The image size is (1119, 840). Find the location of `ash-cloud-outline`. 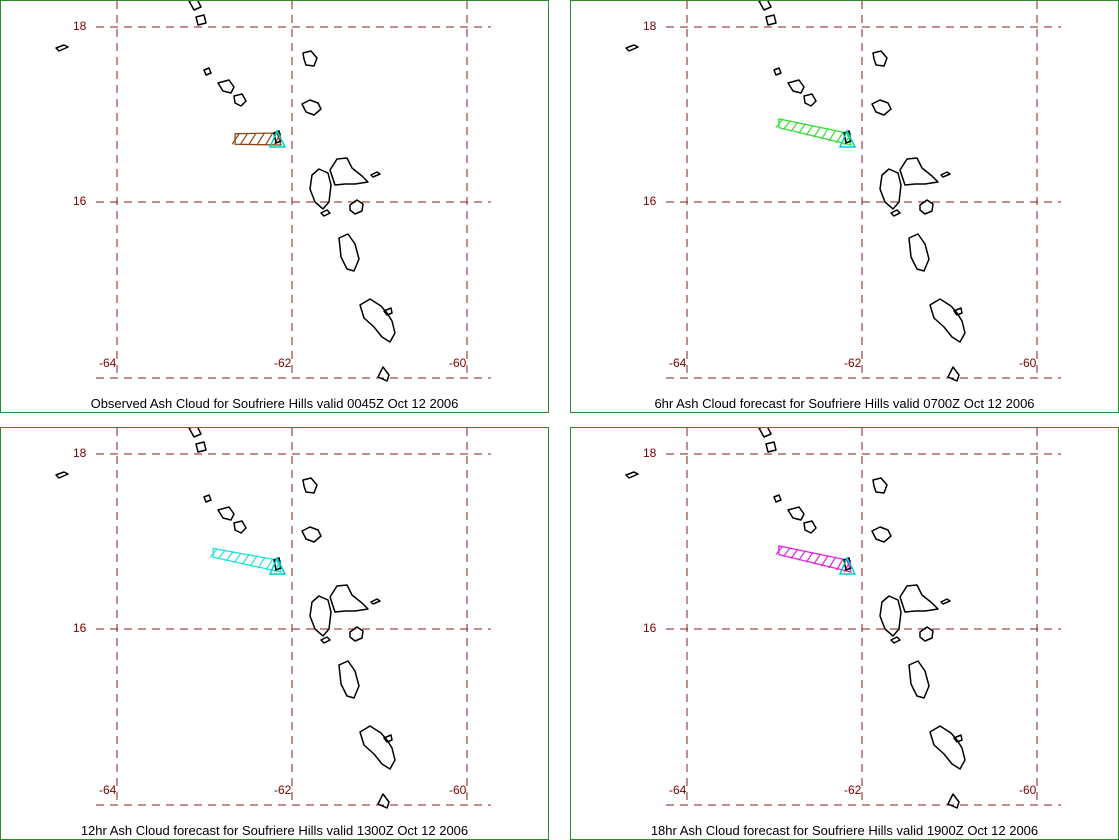

ash-cloud-outline is located at coordinates (815, 132).